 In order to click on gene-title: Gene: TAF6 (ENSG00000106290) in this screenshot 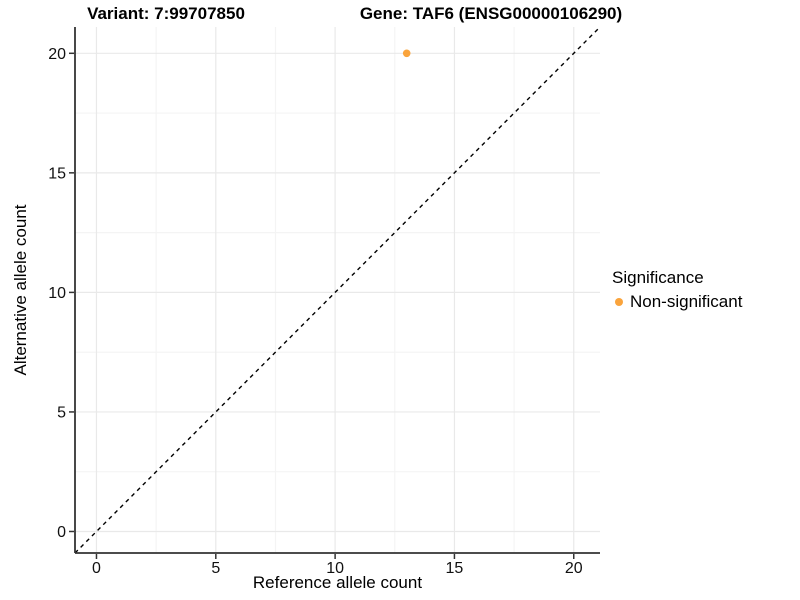, I will do `click(491, 13)`.